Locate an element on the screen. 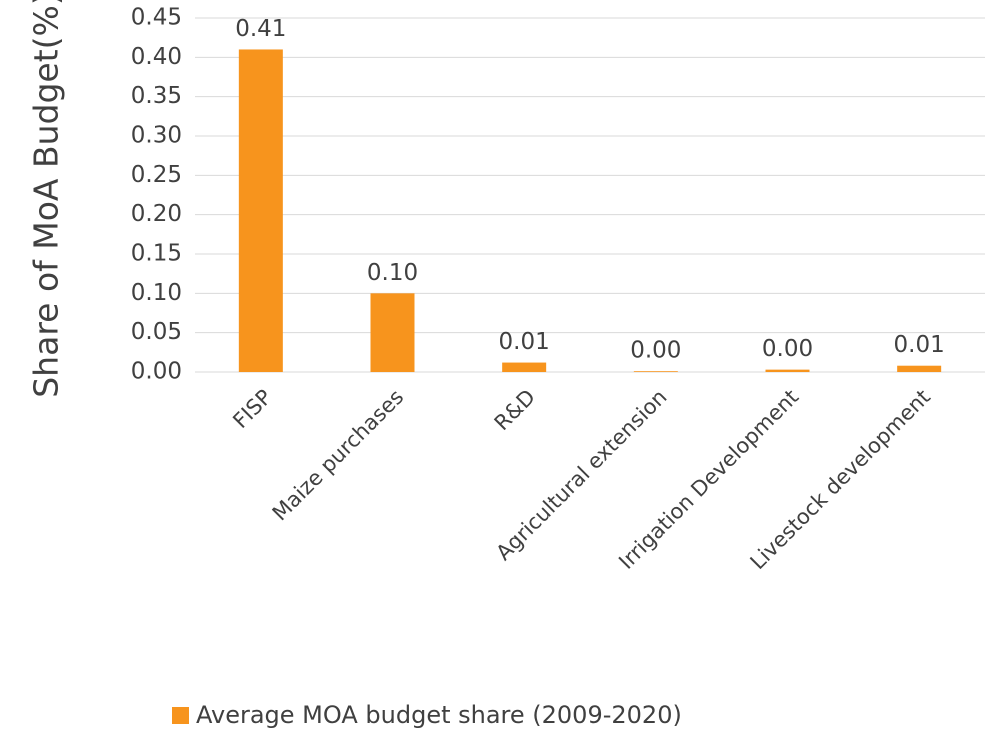  x-tick-label: FISP is located at coordinates (252, 409).